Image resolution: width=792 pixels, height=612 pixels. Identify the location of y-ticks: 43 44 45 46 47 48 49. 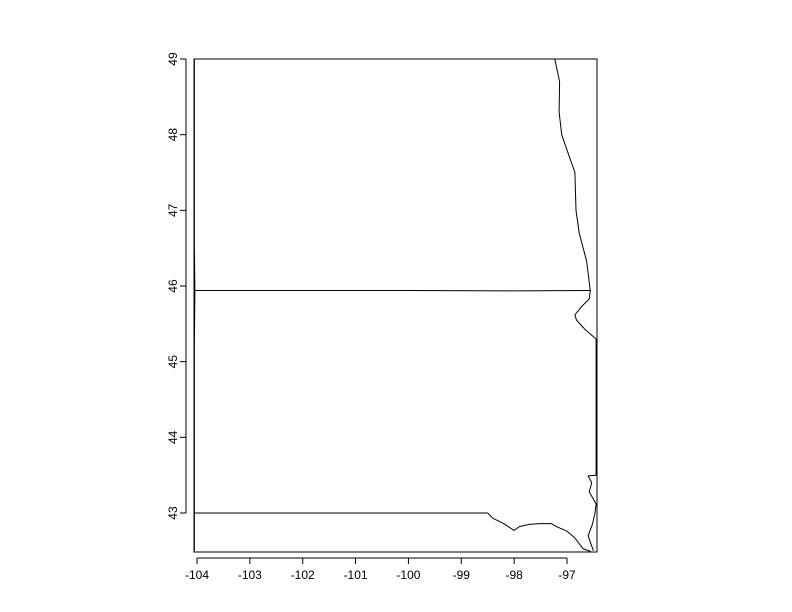
(176, 286).